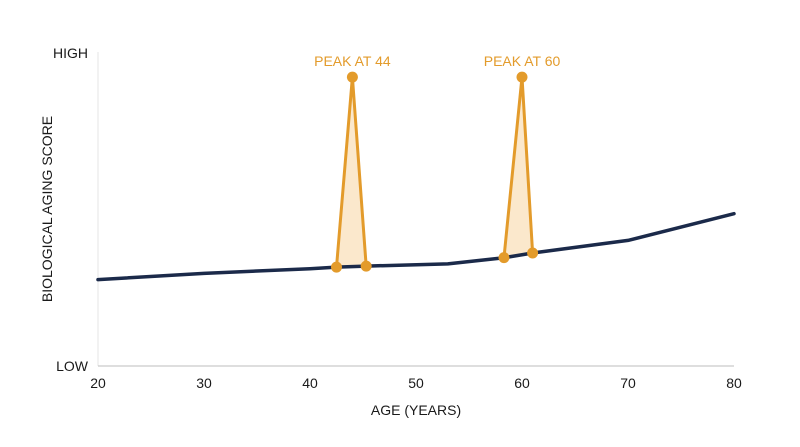 This screenshot has width=800, height=447. What do you see at coordinates (522, 61) in the screenshot?
I see `peak-label: PEAK AT 60` at bounding box center [522, 61].